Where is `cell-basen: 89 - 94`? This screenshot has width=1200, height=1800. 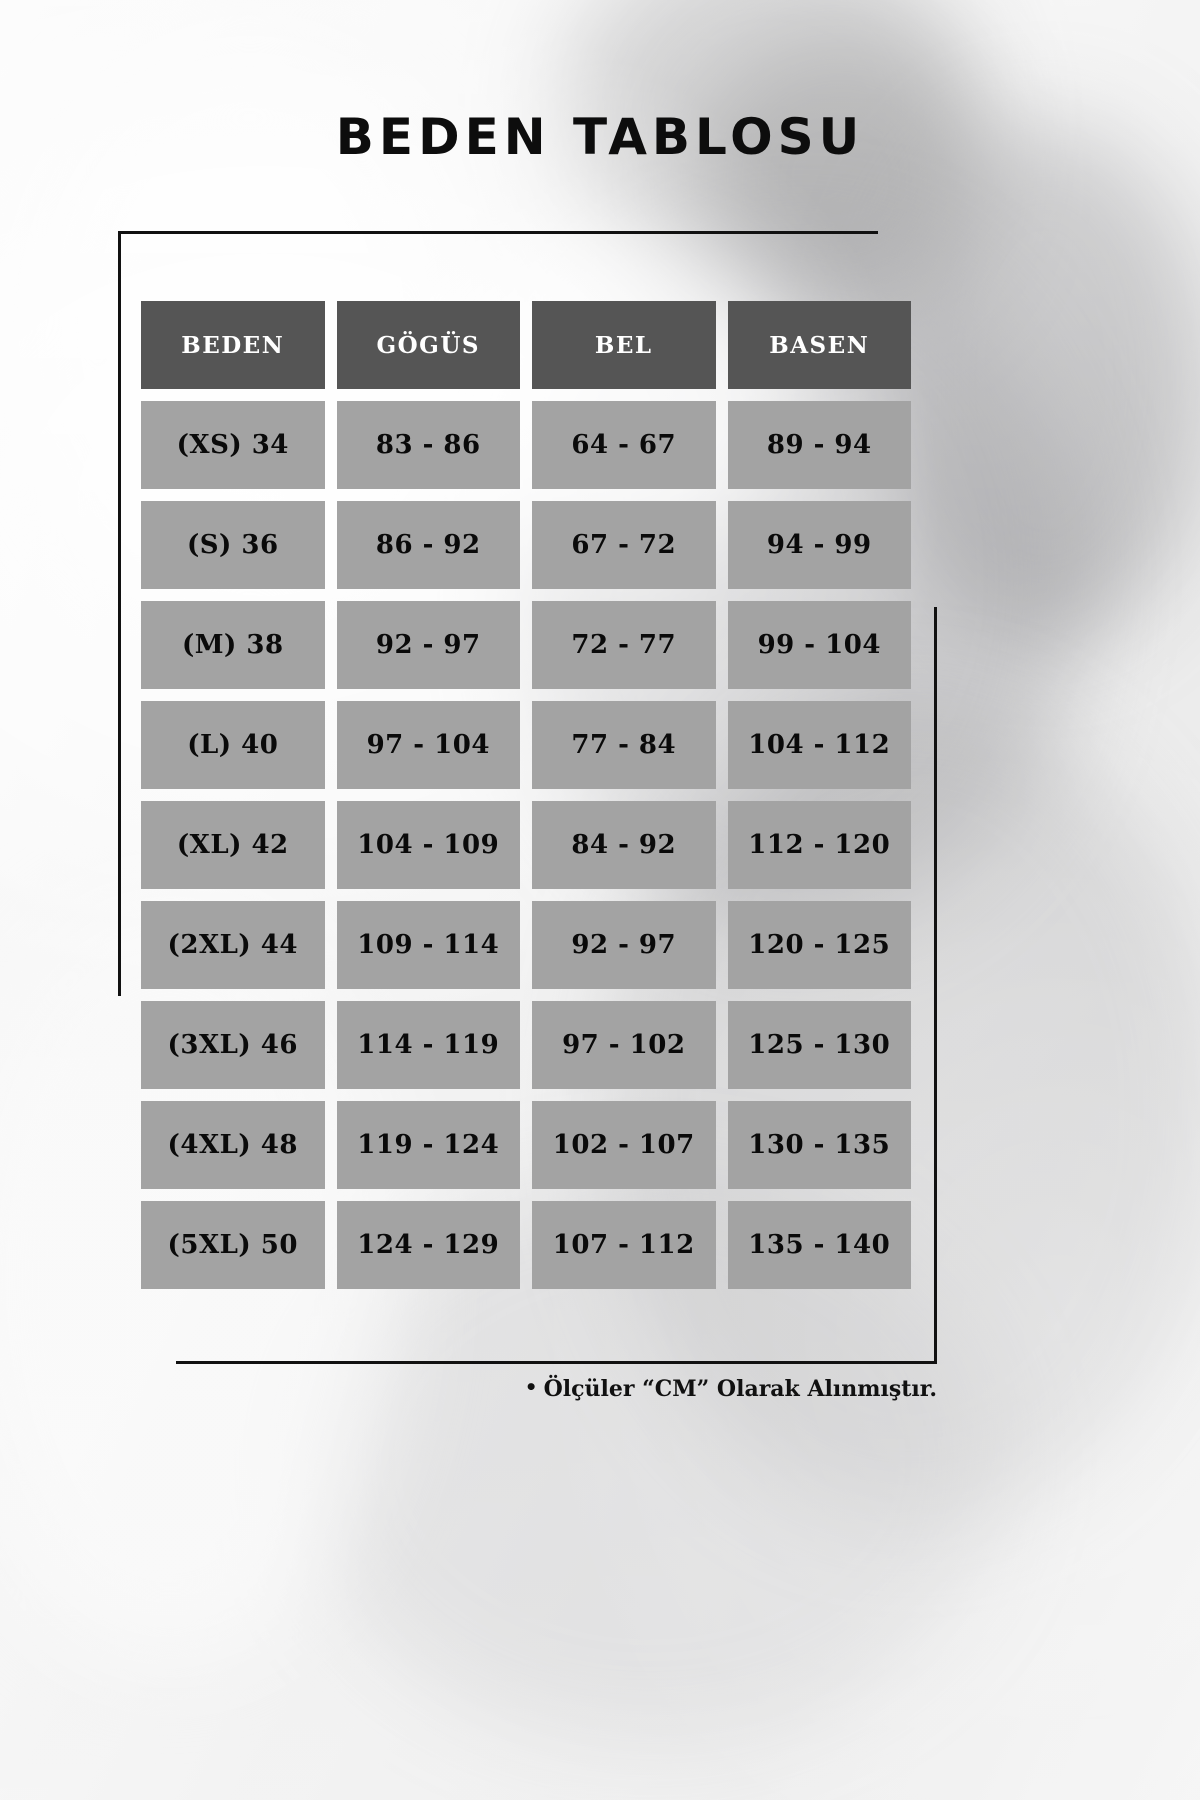 cell-basen: 89 - 94 is located at coordinates (819, 445).